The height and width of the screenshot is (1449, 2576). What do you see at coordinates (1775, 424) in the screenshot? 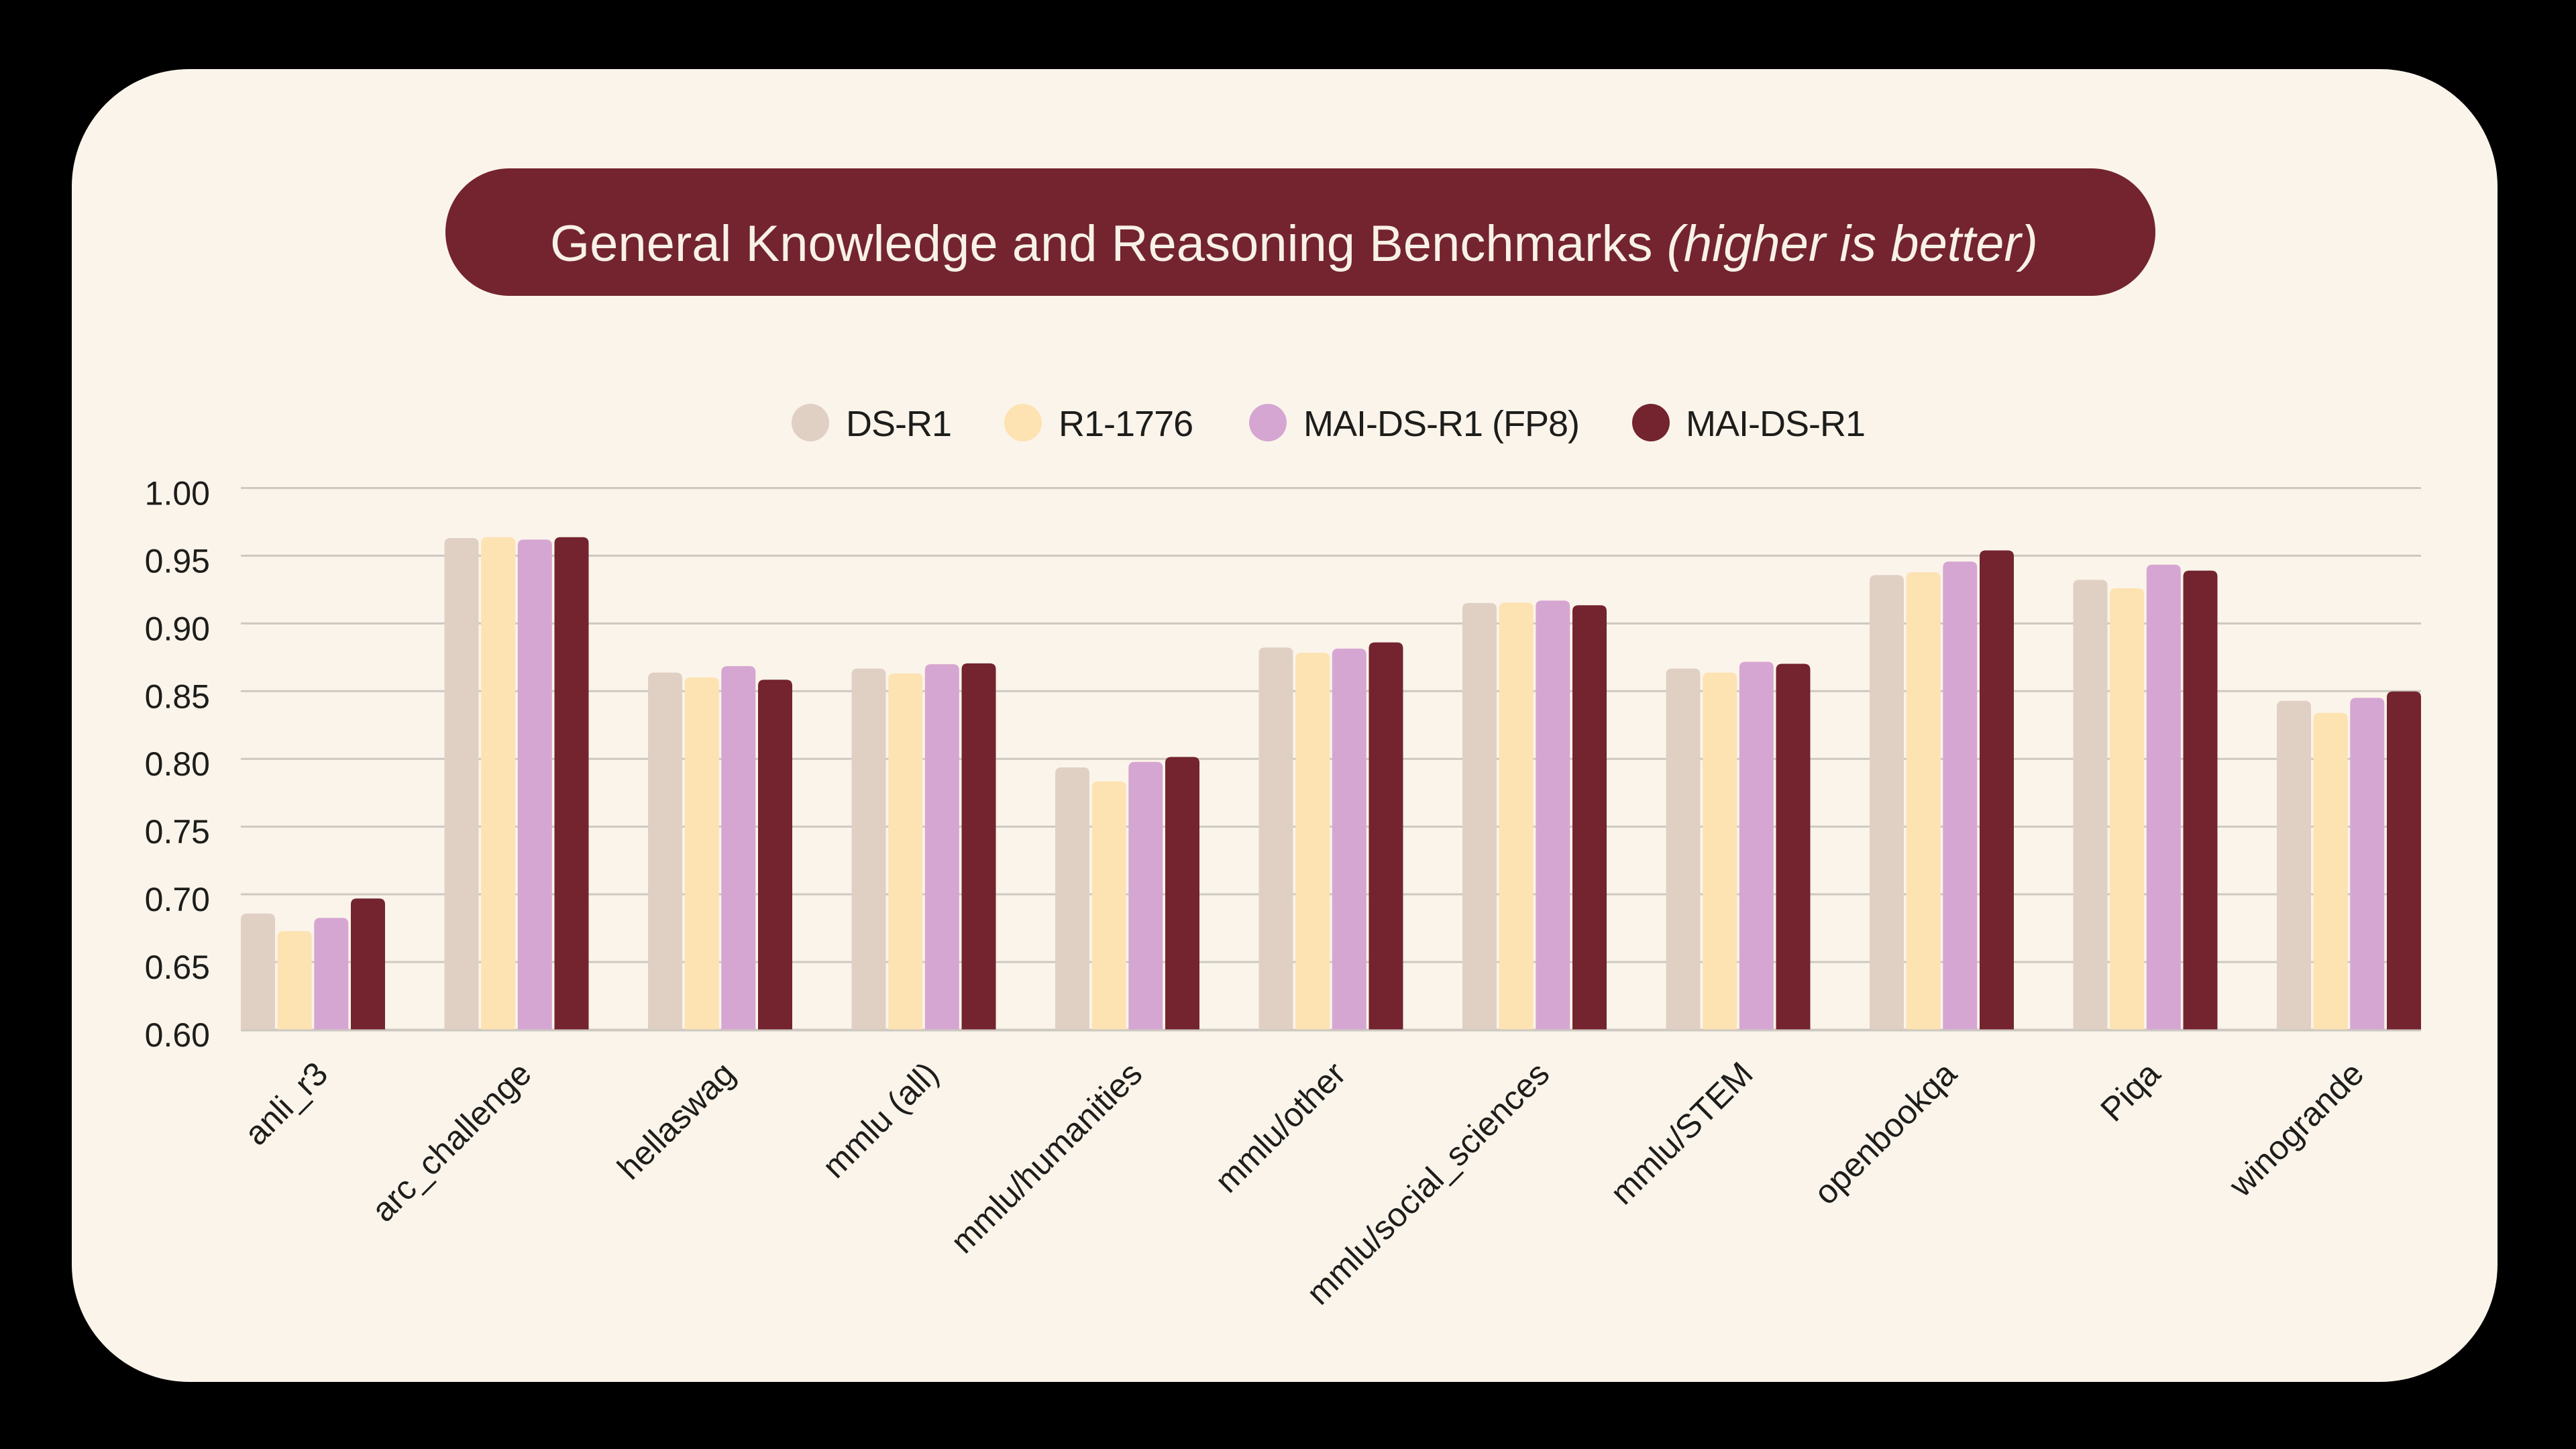
I see `svg-text: MAI-DS-R1` at bounding box center [1775, 424].